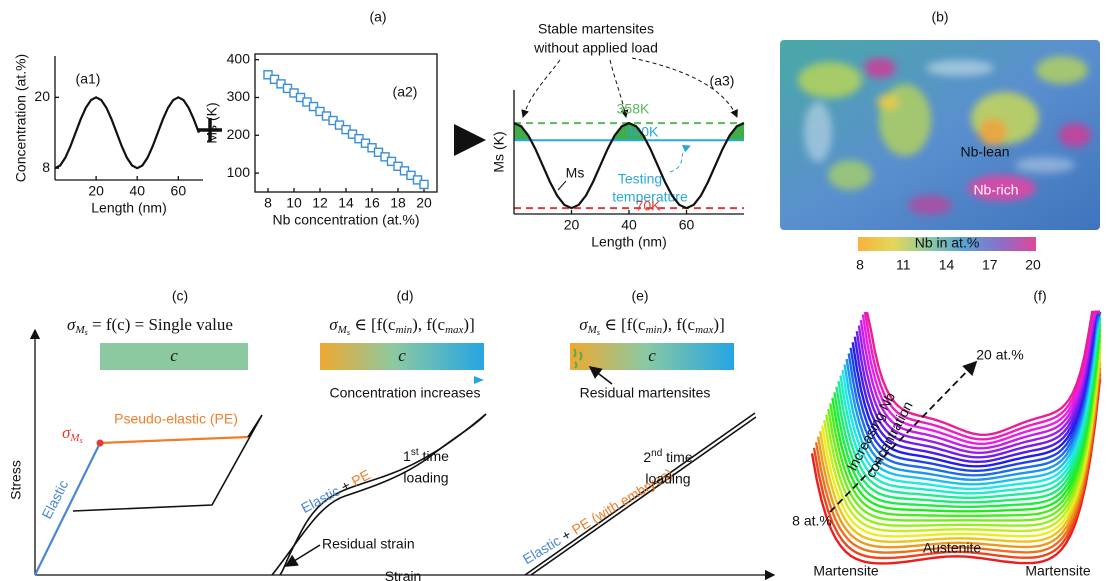  Describe the element at coordinates (180, 296) in the screenshot. I see `panel-heading: (c)` at that location.